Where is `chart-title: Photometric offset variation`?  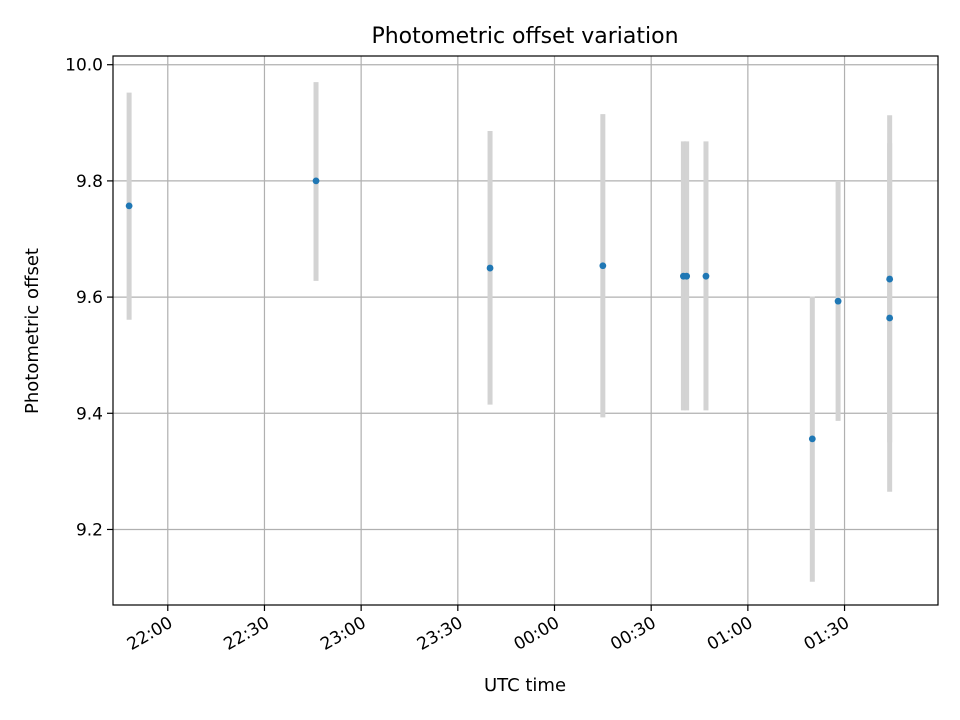
chart-title: Photometric offset variation is located at coordinates (524, 36).